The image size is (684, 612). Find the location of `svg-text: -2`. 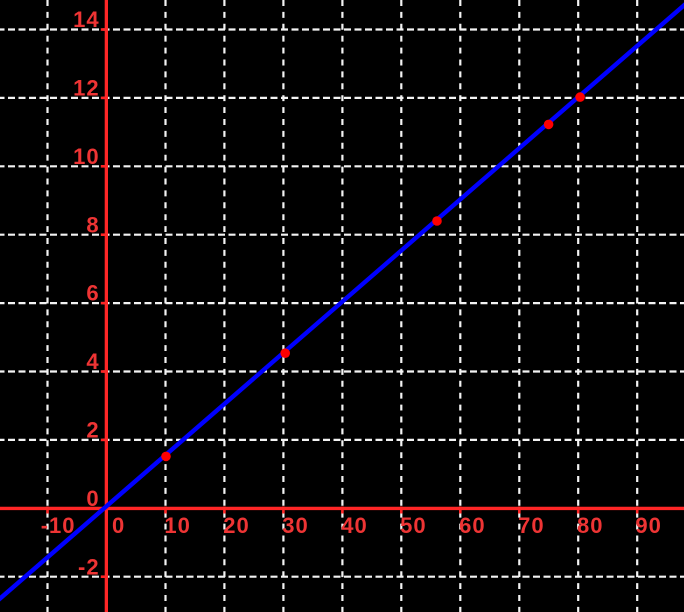

svg-text: -2 is located at coordinates (89, 566).